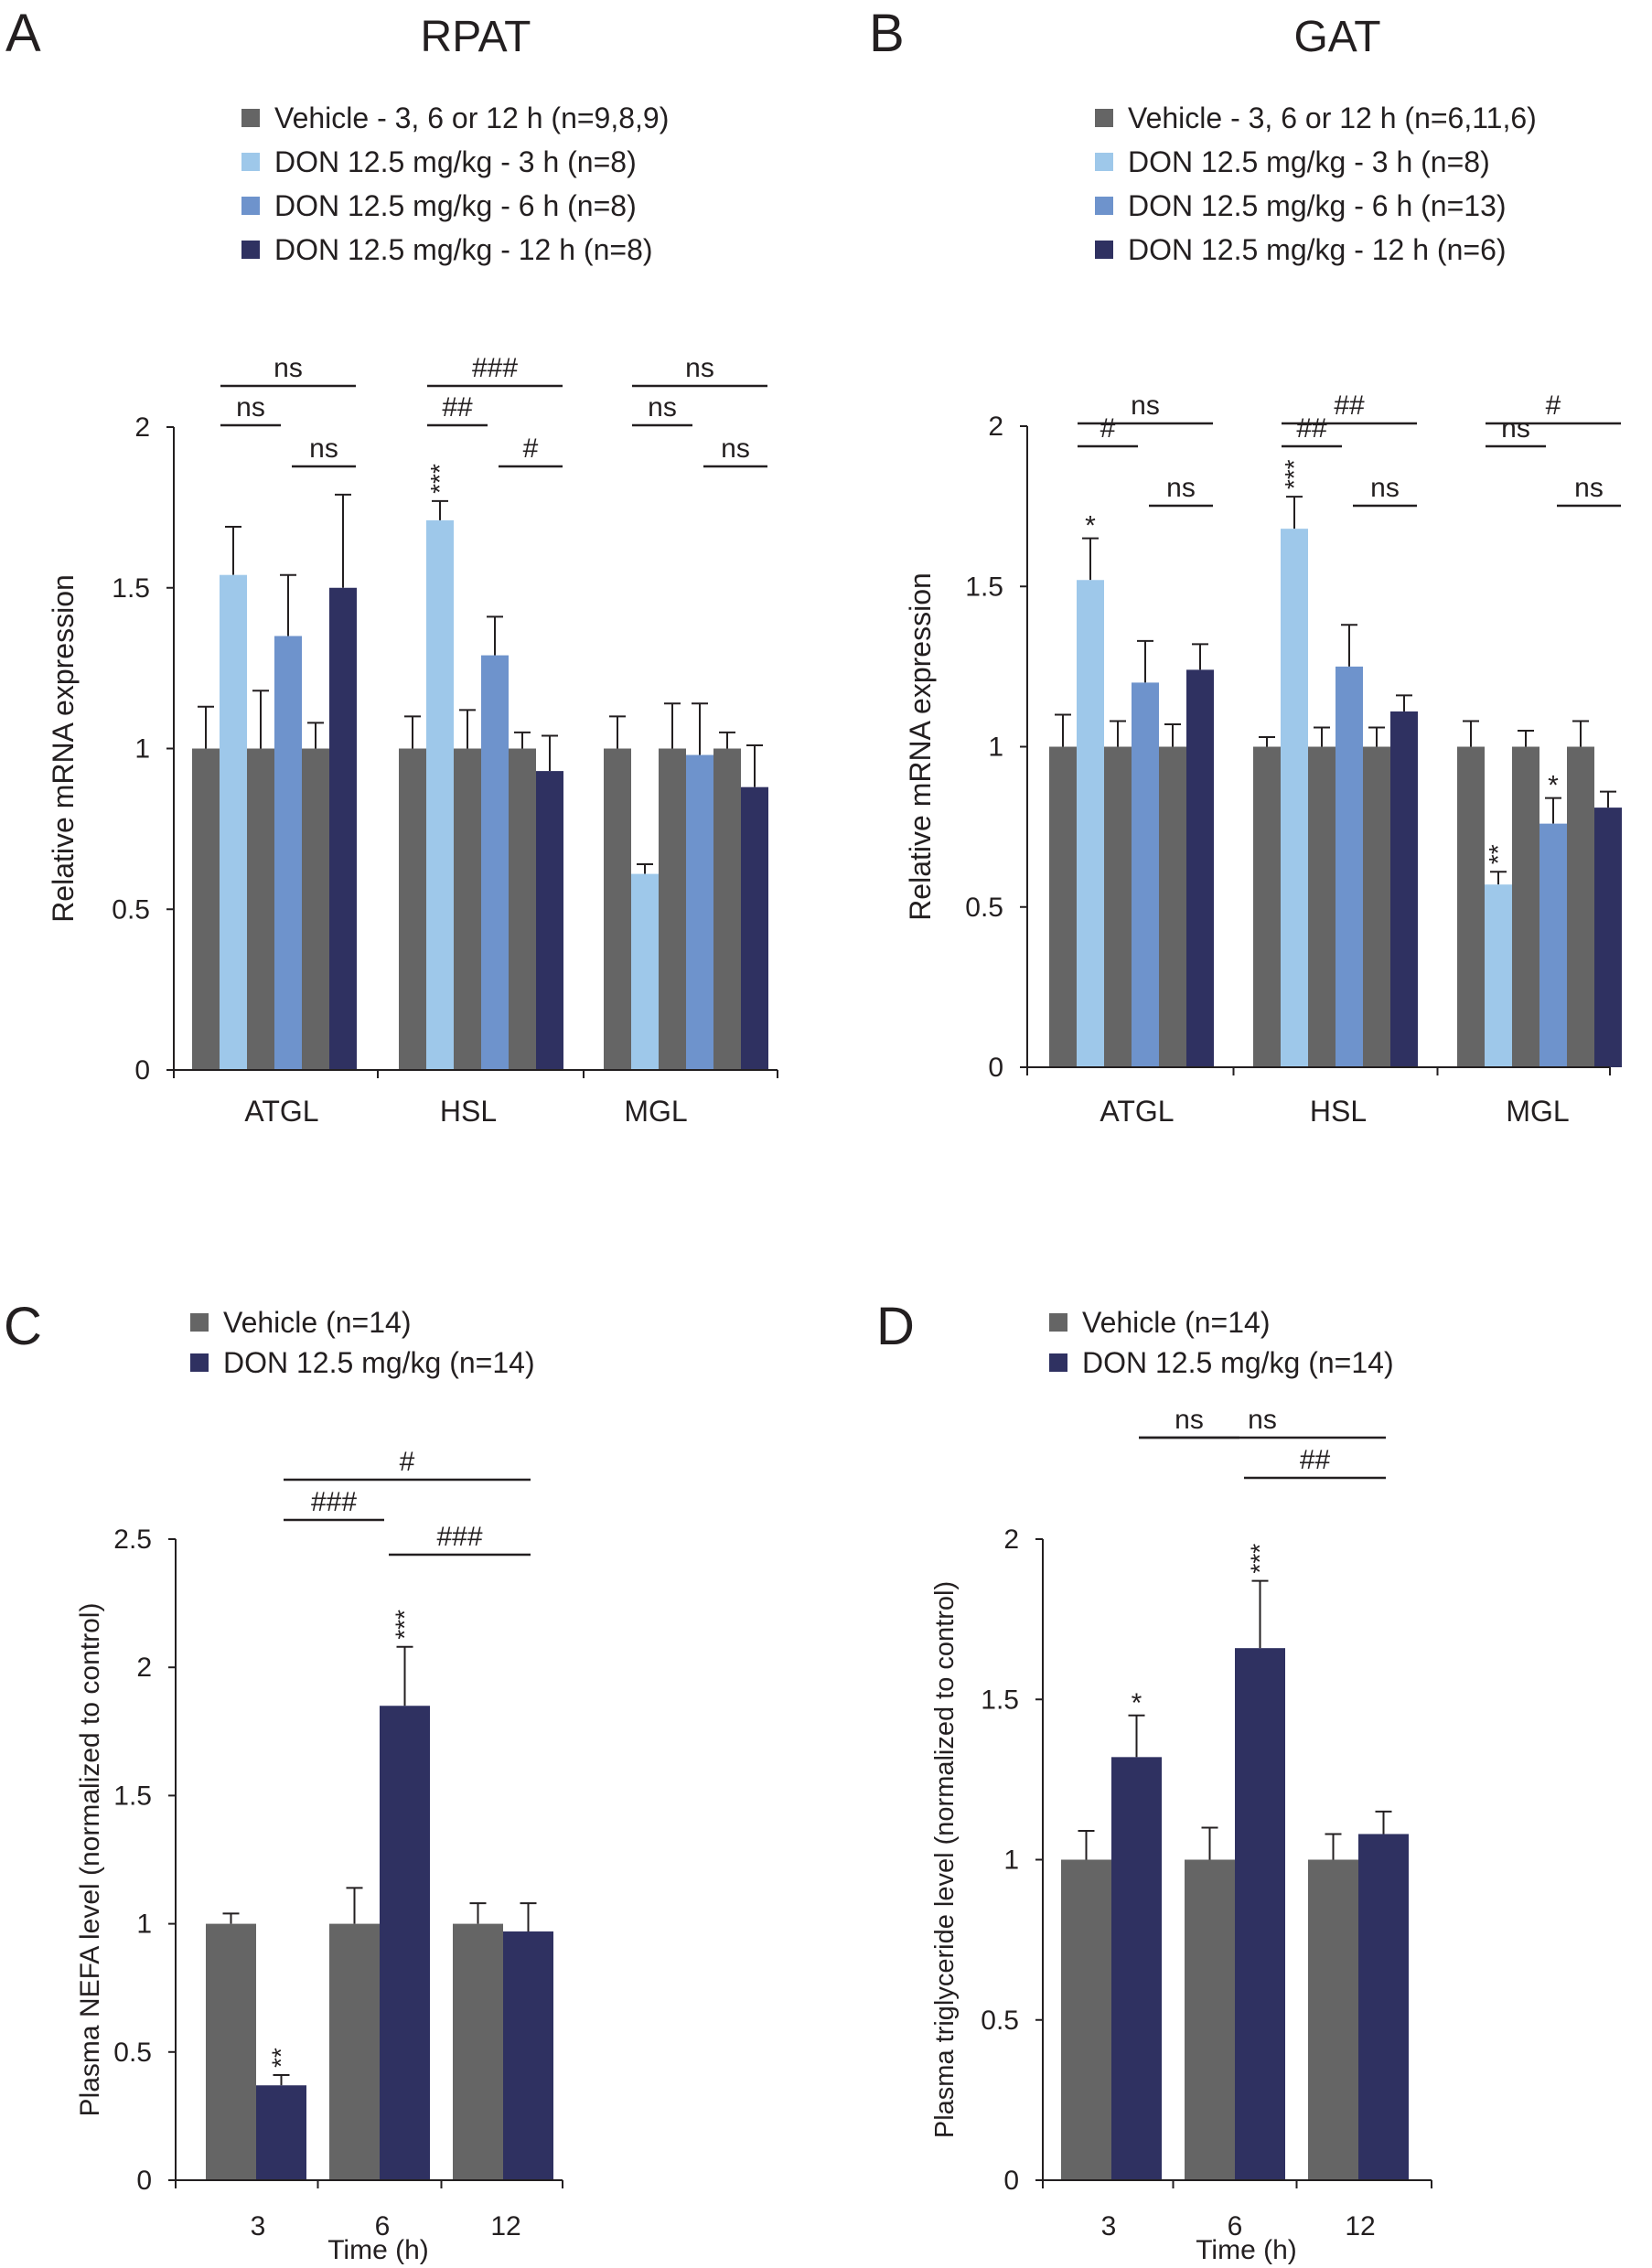  Describe the element at coordinates (887, 33) in the screenshot. I see `panel-letter-b: B` at that location.